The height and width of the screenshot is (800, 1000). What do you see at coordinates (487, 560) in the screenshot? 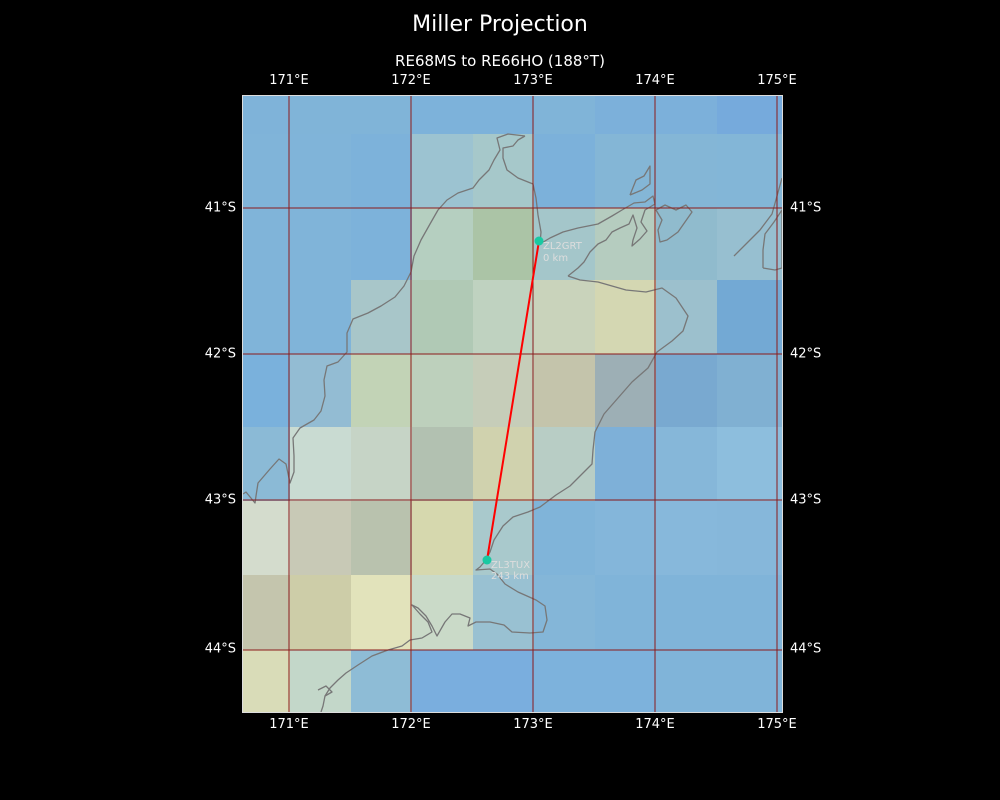
I see `end-station-marker` at bounding box center [487, 560].